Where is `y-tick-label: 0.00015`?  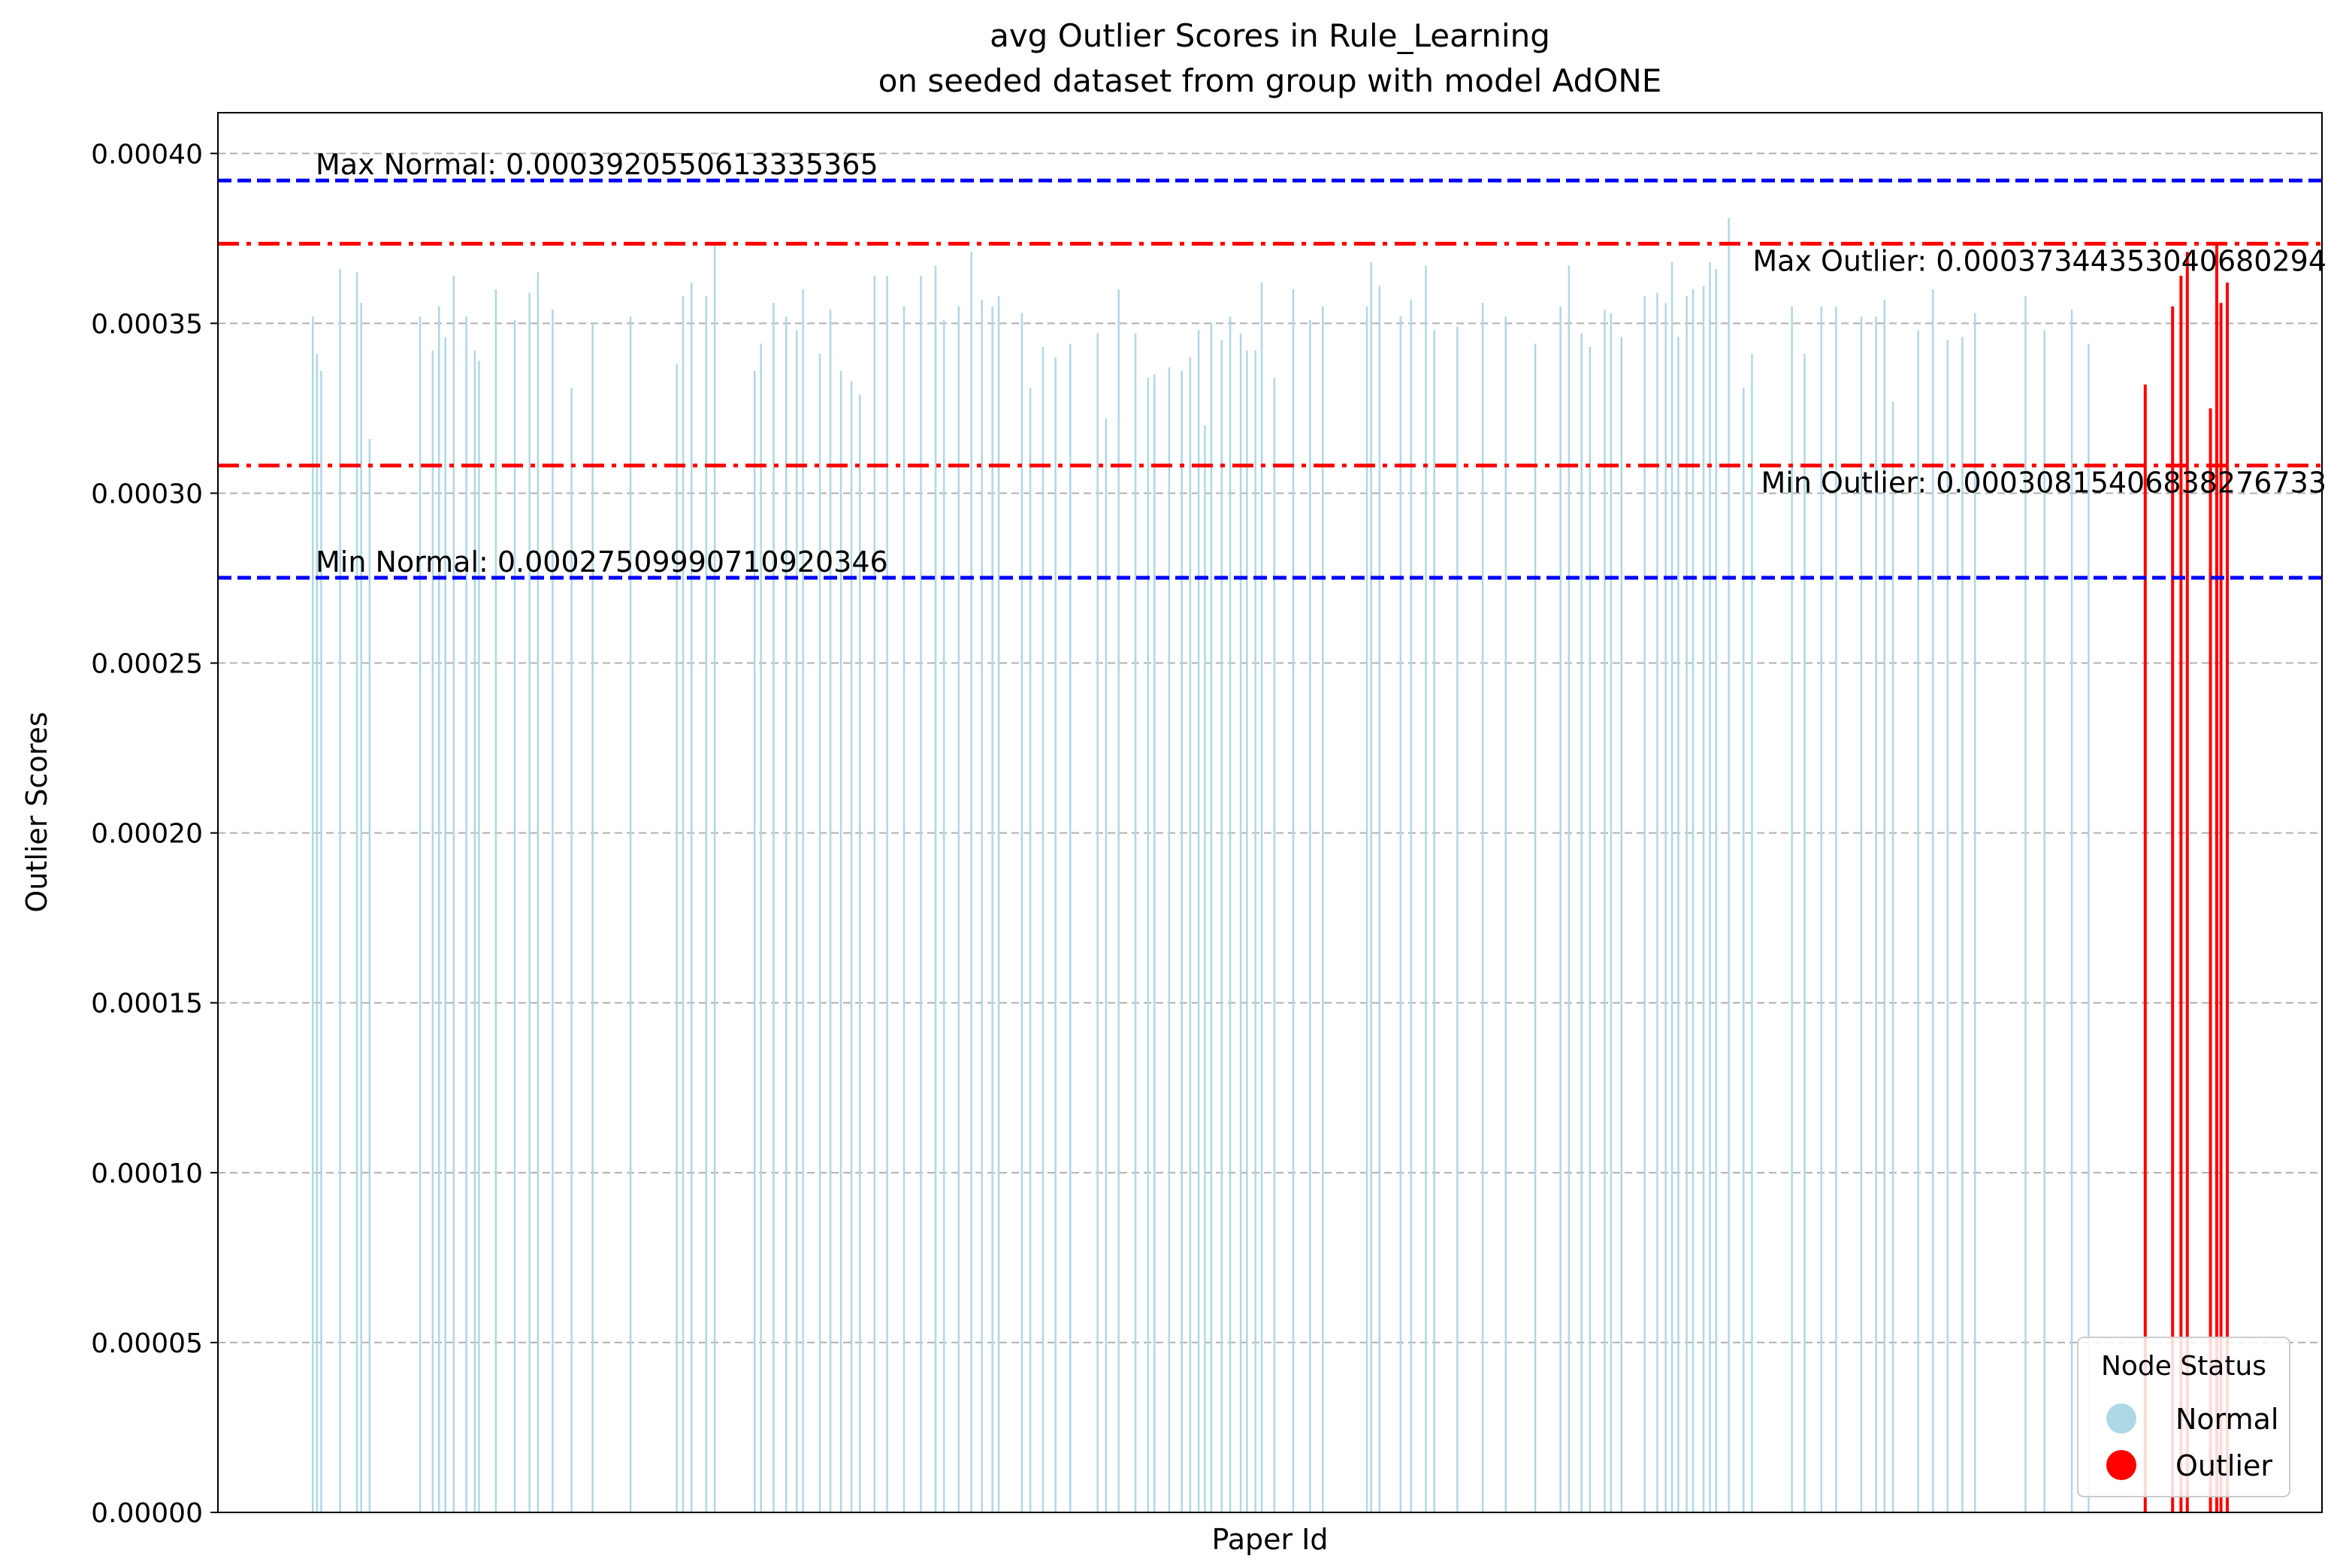
y-tick-label: 0.00015 is located at coordinates (147, 1004).